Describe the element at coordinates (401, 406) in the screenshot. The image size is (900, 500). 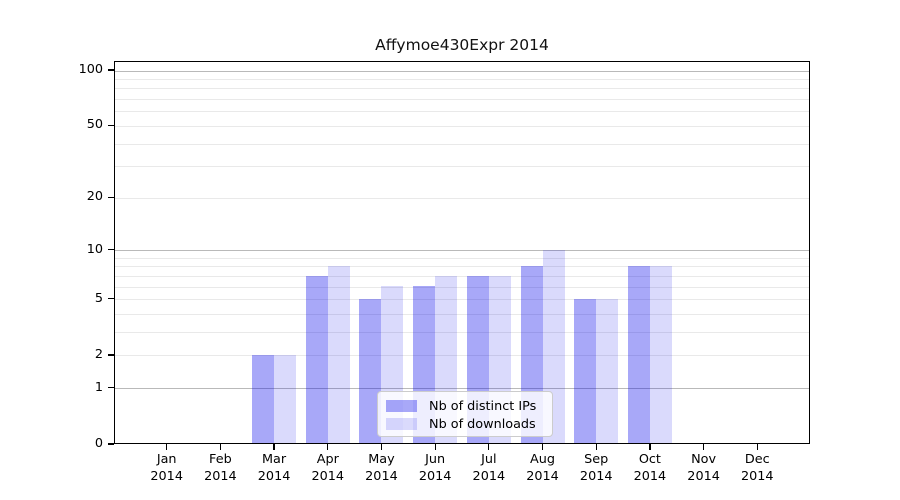
I see `legend-swatch-distinct-ips` at that location.